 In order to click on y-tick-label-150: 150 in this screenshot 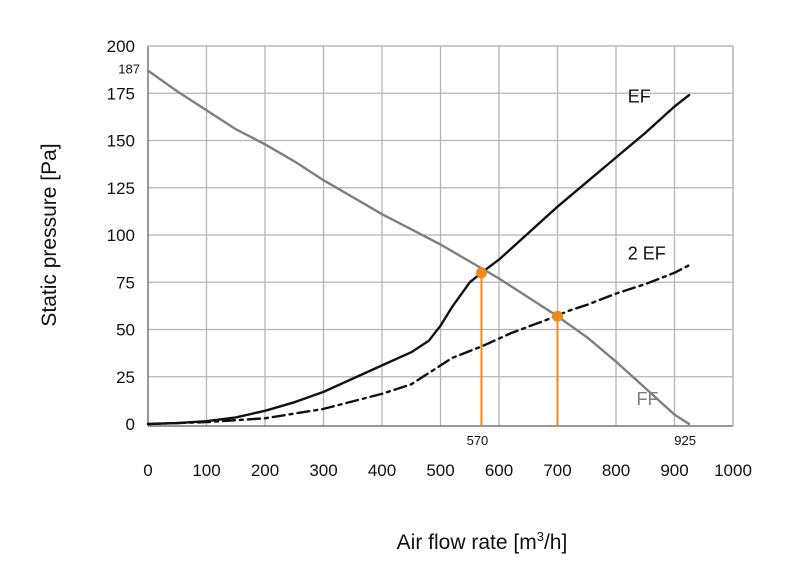, I will do `click(121, 141)`.